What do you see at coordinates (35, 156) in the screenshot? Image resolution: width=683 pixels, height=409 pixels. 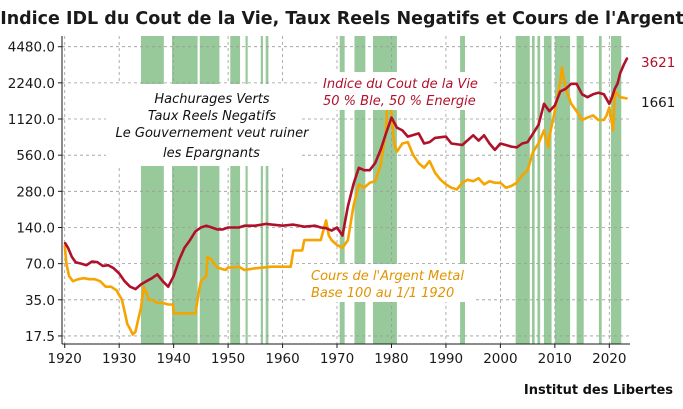 I see `y-tick-label: 560.0` at bounding box center [35, 156].